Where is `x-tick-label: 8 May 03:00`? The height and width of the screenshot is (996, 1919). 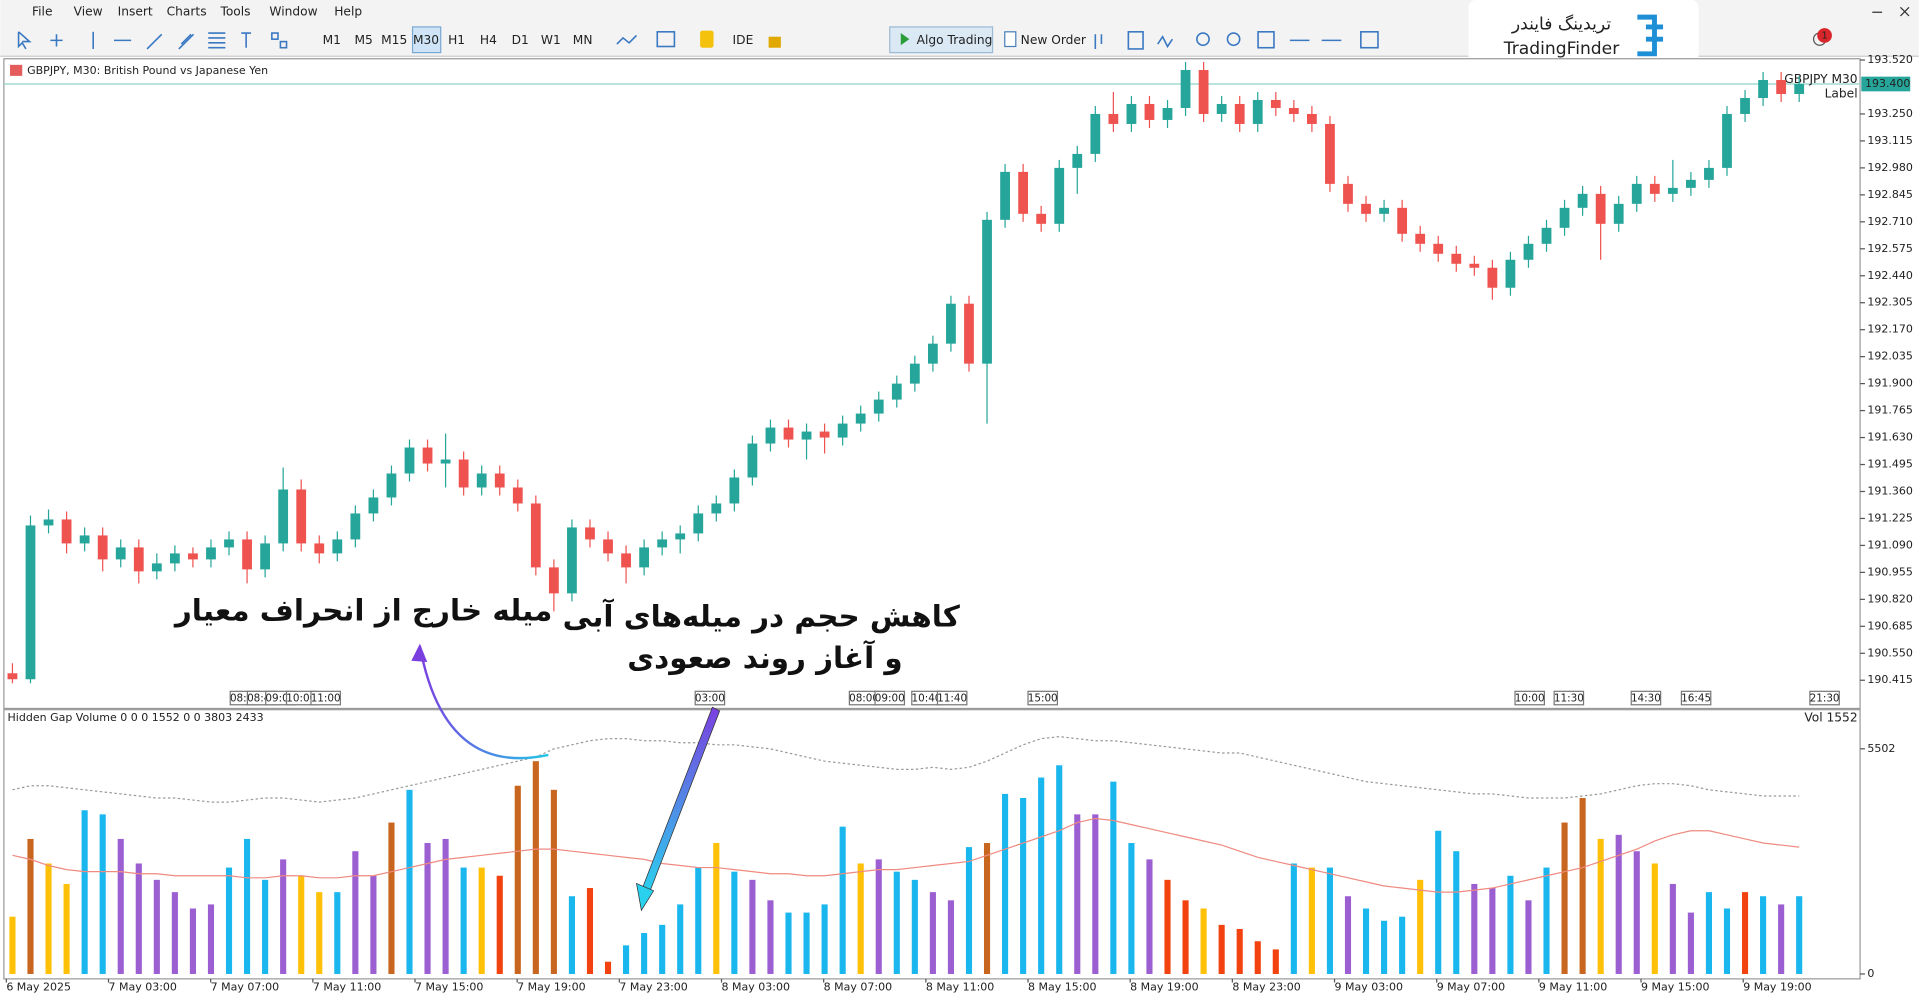
x-tick-label: 8 May 03:00 is located at coordinates (756, 986).